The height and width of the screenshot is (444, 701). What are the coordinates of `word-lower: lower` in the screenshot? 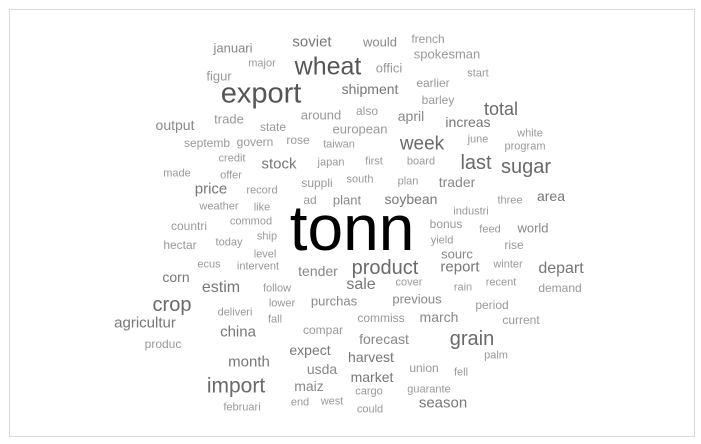 It's located at (282, 303).